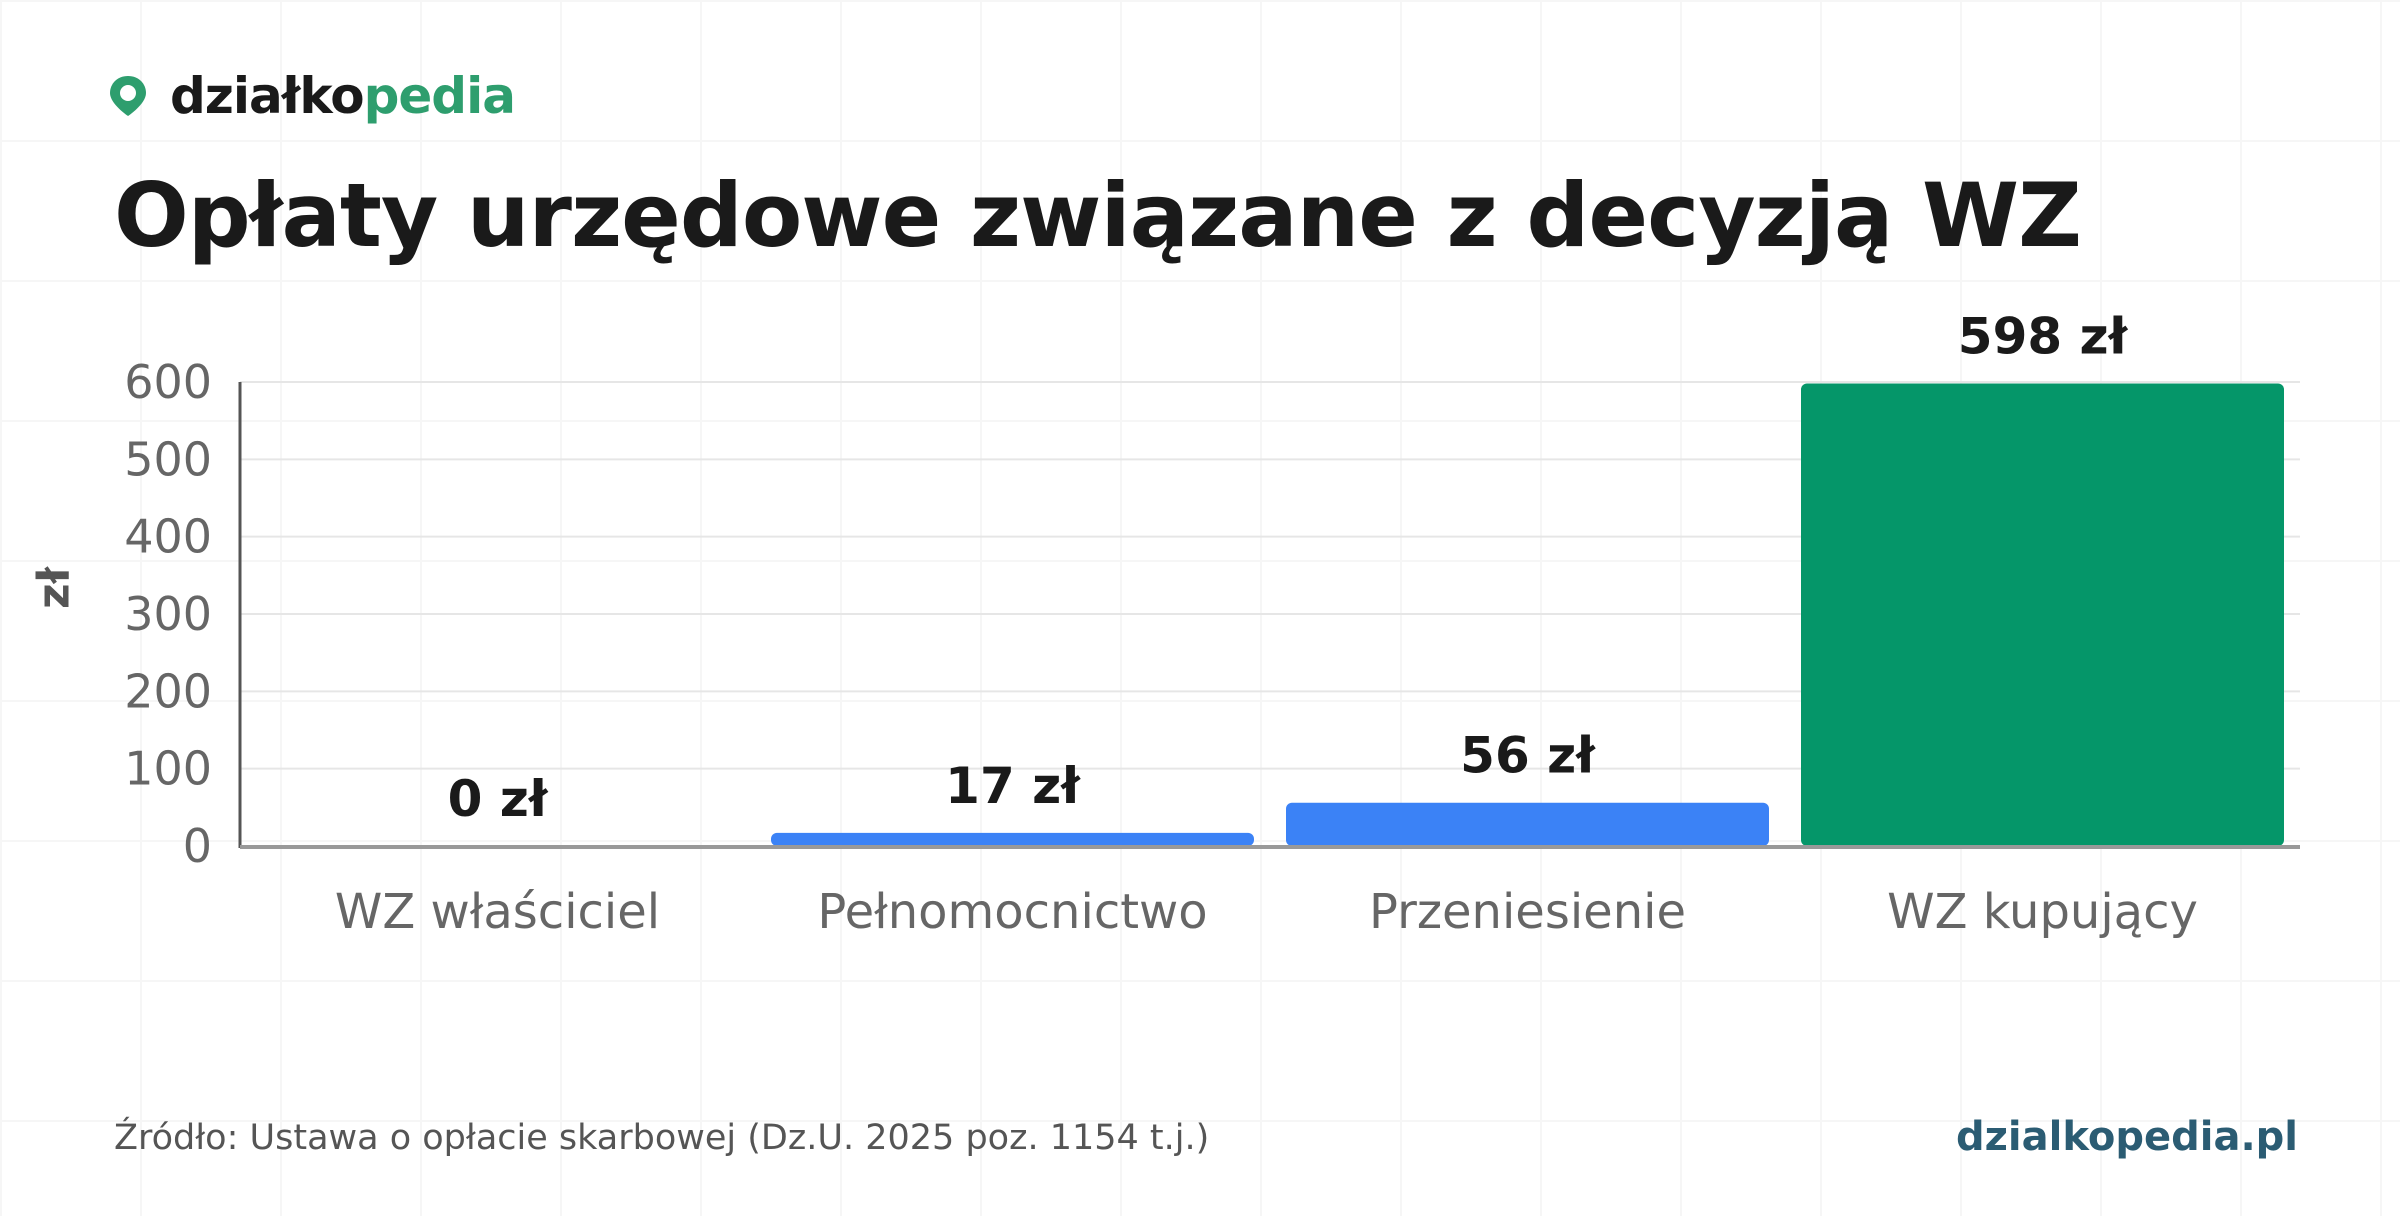  Describe the element at coordinates (1012, 912) in the screenshot. I see `x-tick-label: Pełnomocnictwo` at that location.